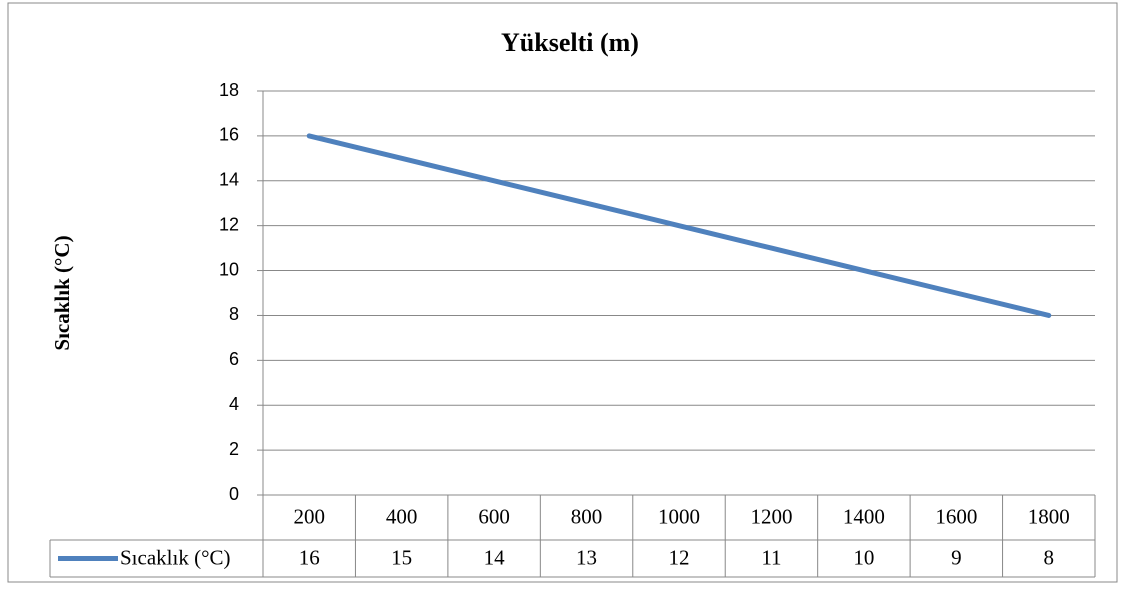  What do you see at coordinates (309, 516) in the screenshot?
I see `x-tick-label: 200` at bounding box center [309, 516].